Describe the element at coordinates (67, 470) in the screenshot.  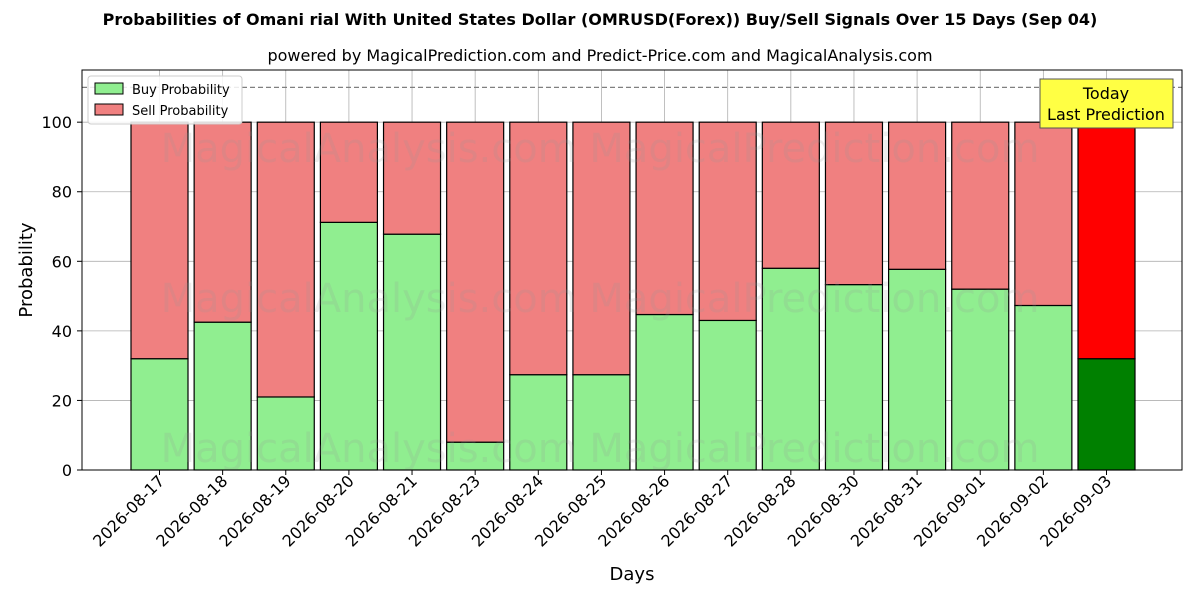
I see `y-tick-label: 0` at that location.